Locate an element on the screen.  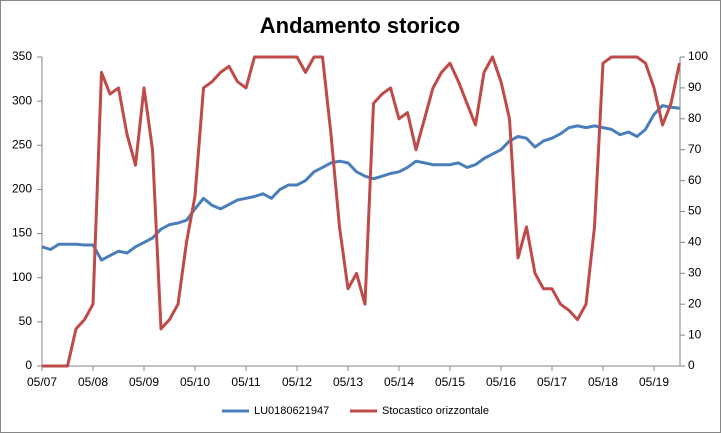
y2-tick-label: 60 is located at coordinates (695, 180).